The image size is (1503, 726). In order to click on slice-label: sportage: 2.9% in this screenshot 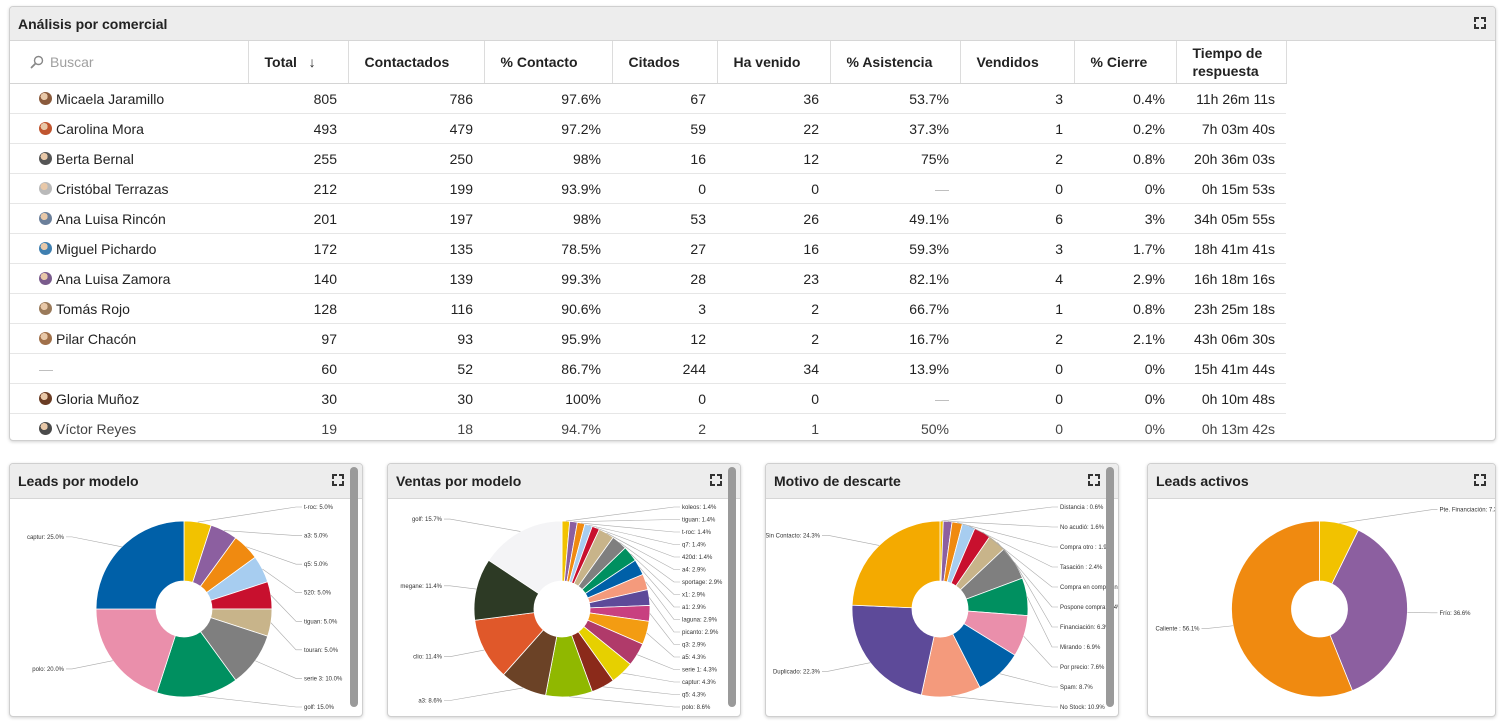, I will do `click(702, 583)`.